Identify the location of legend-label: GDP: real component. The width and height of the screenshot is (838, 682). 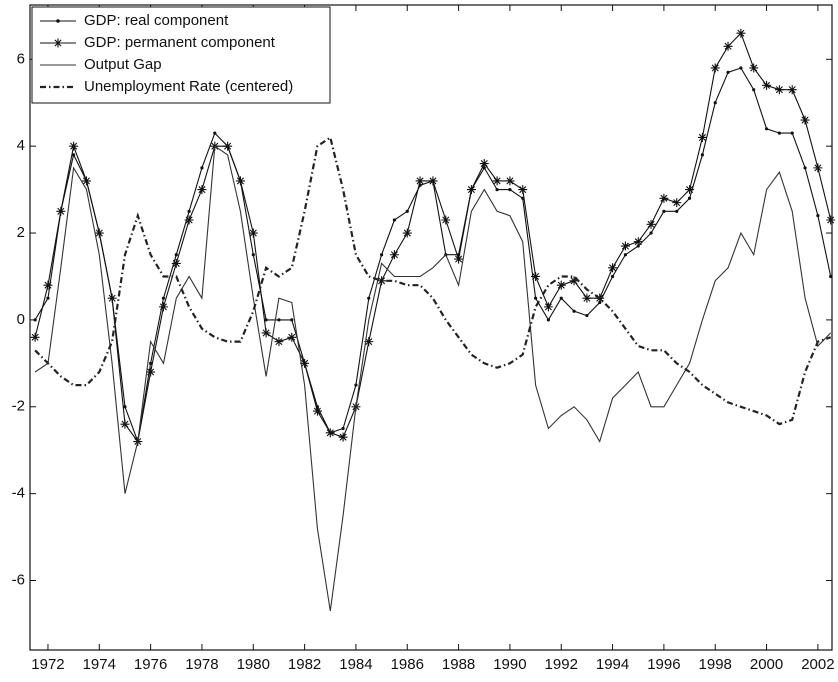
(156, 20).